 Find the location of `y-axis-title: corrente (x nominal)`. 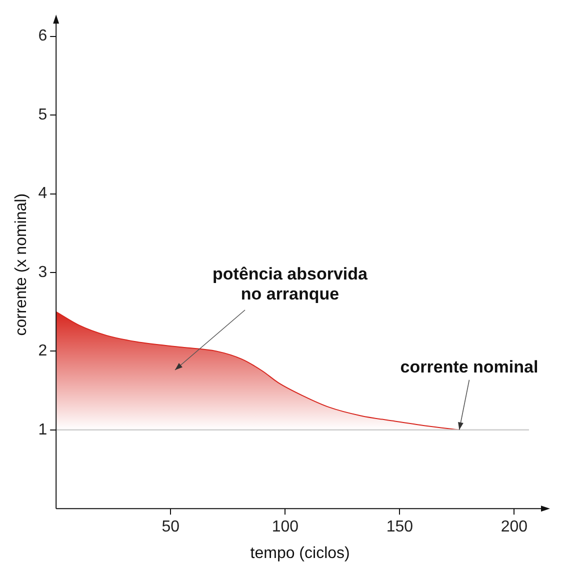

y-axis-title: corrente (x nominal) is located at coordinates (21, 264).